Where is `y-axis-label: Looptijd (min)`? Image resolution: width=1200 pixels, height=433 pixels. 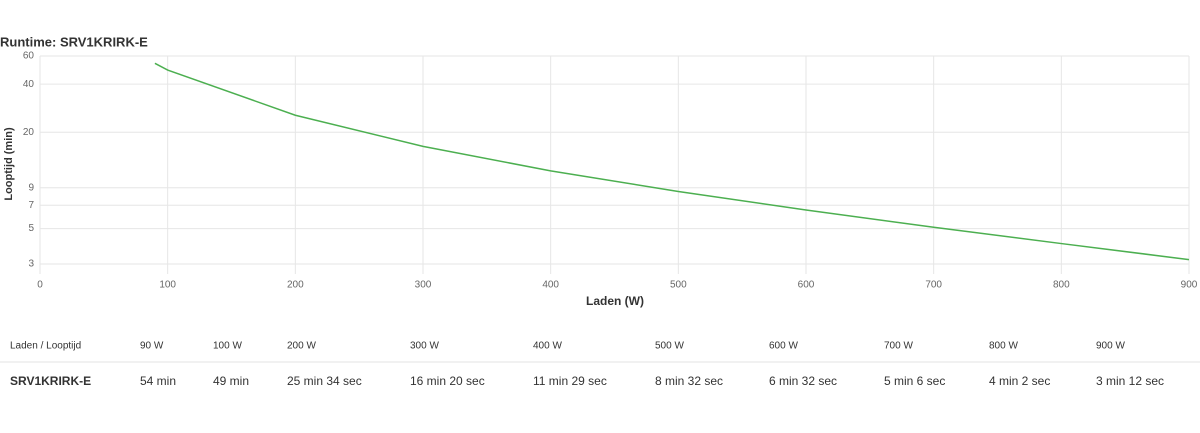 y-axis-label: Looptijd (min) is located at coordinates (9, 164).